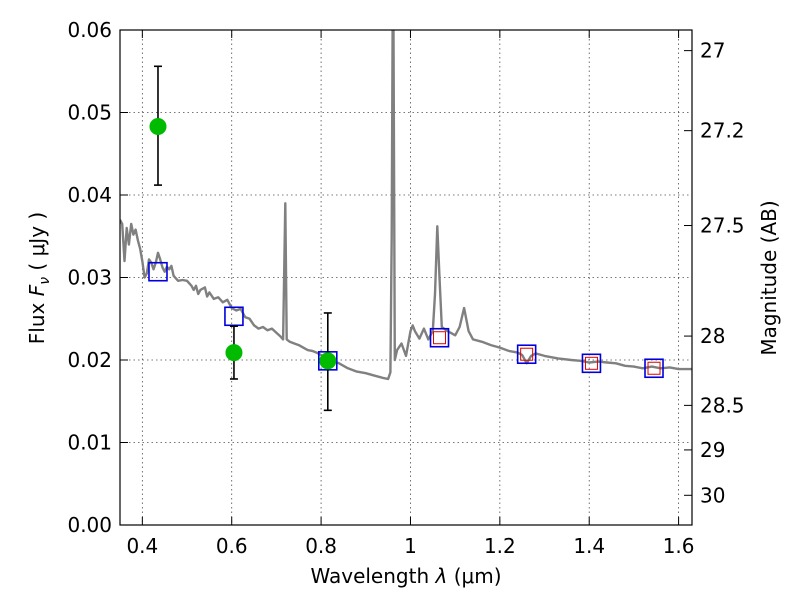  Describe the element at coordinates (89, 113) in the screenshot. I see `y-tick-label: 0.05` at that location.